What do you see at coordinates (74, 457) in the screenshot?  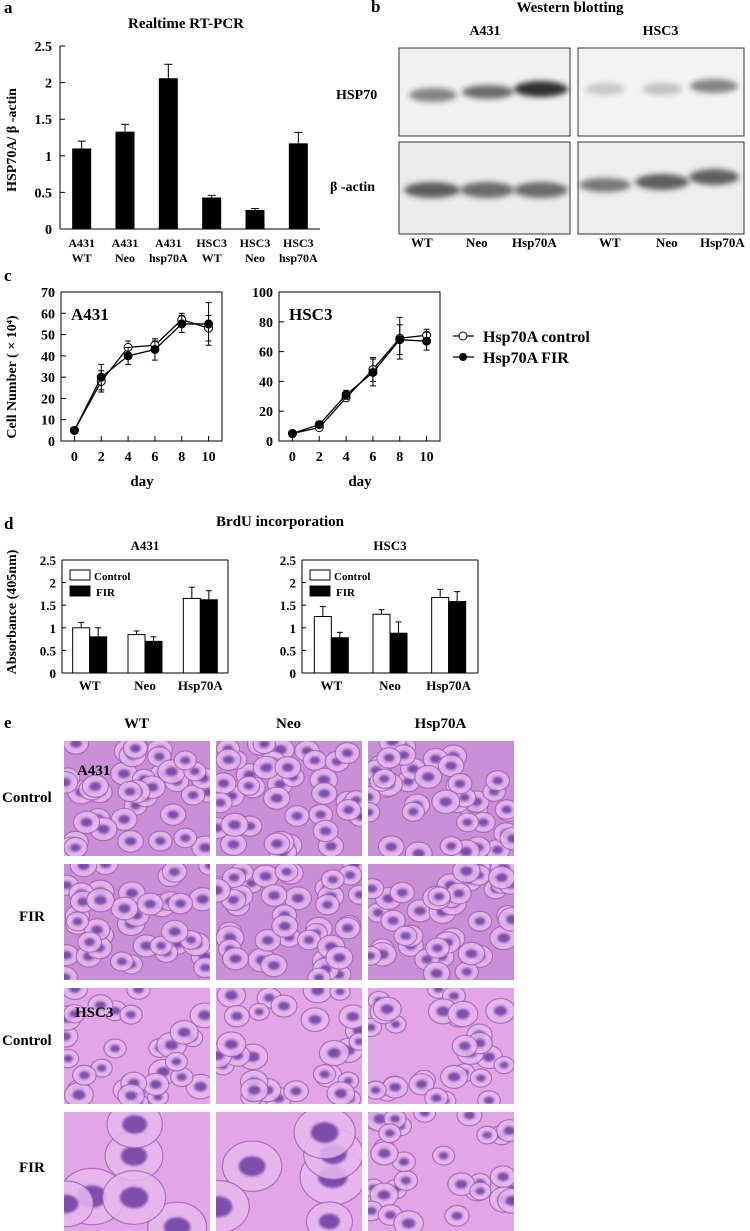 I see `x-tick-label: 0` at bounding box center [74, 457].